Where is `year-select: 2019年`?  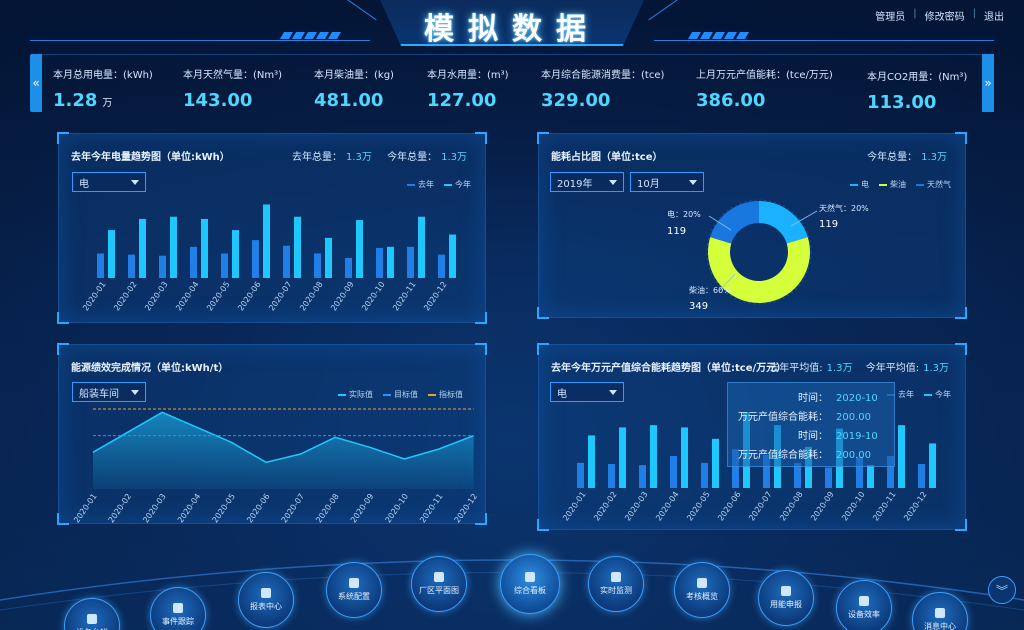 year-select: 2019年 is located at coordinates (587, 182).